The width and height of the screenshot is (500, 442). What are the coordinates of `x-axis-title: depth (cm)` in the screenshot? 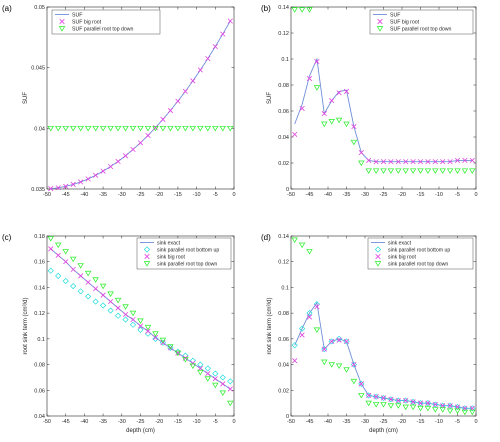 It's located at (140, 431).